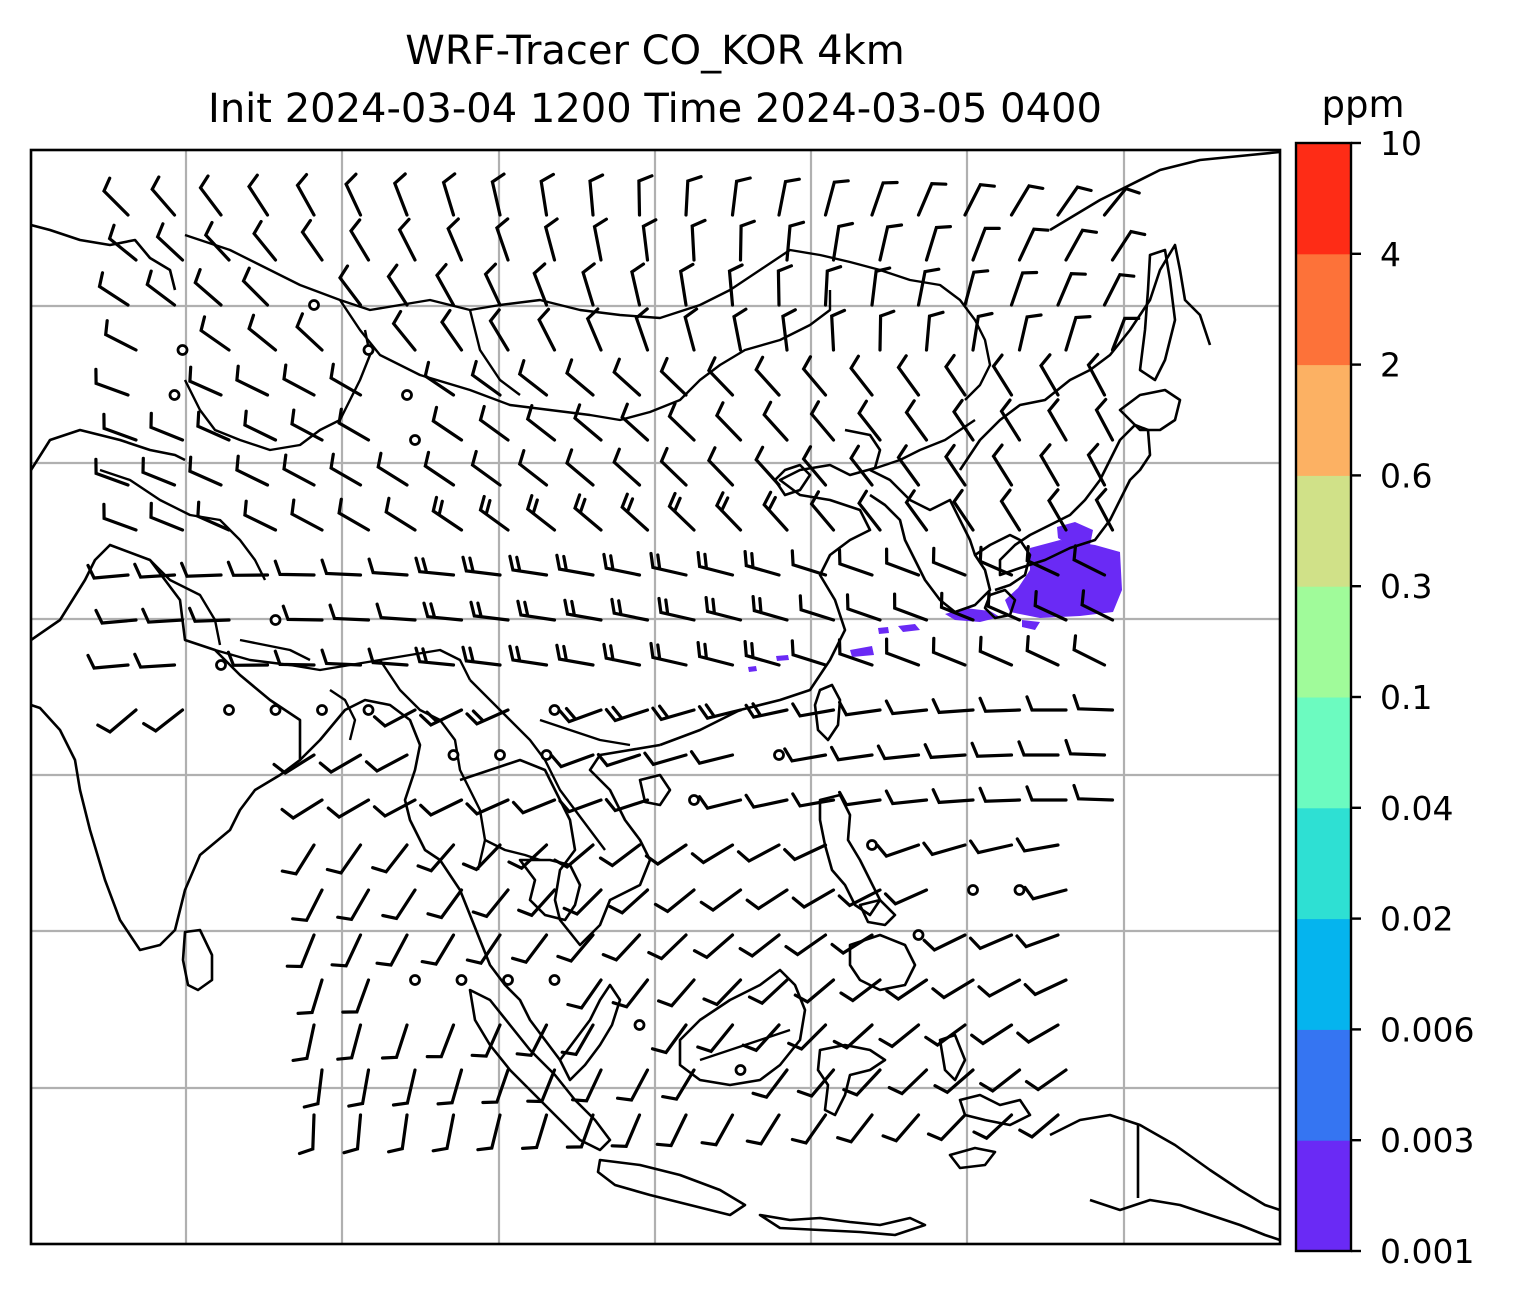 The width and height of the screenshot is (1528, 1306). Describe the element at coordinates (877, 912) in the screenshot. I see `coast-philippines-visayas` at that location.